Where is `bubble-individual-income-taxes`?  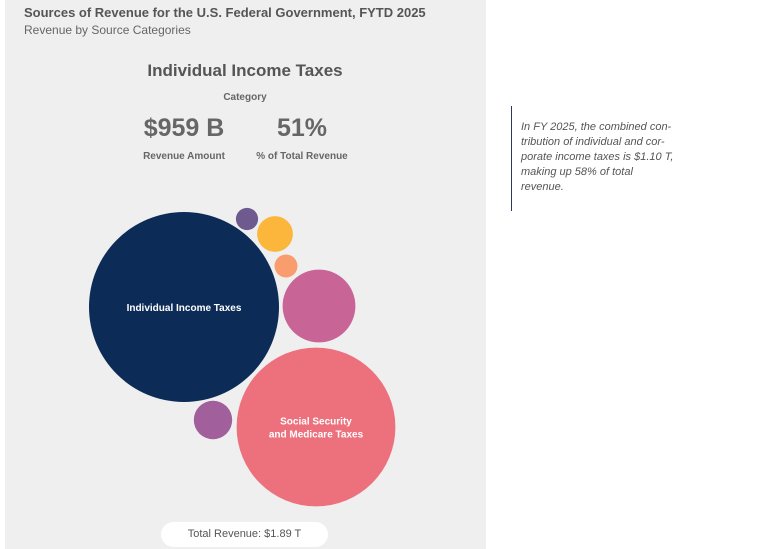
bubble-individual-income-taxes is located at coordinates (184, 307).